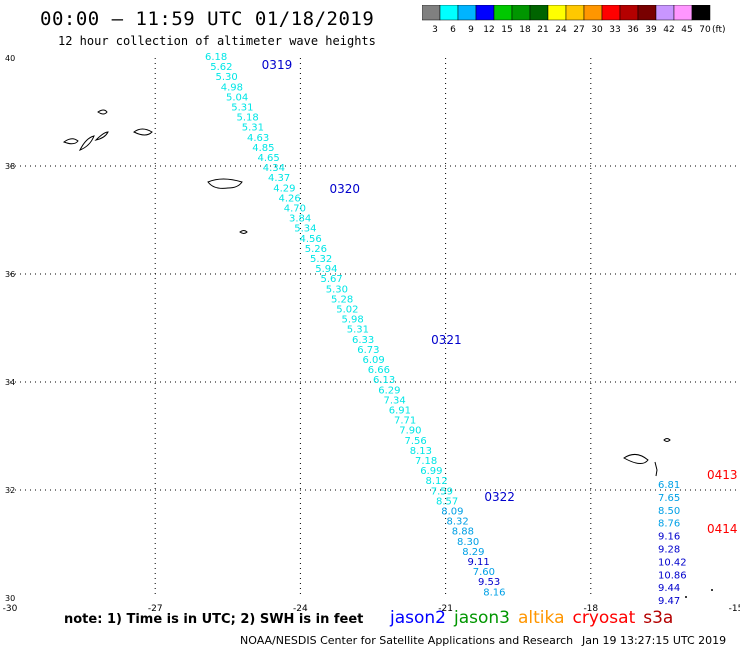 This screenshot has height=650, width=740. Describe the element at coordinates (669, 485) in the screenshot. I see `swh-value: 6.81` at that location.